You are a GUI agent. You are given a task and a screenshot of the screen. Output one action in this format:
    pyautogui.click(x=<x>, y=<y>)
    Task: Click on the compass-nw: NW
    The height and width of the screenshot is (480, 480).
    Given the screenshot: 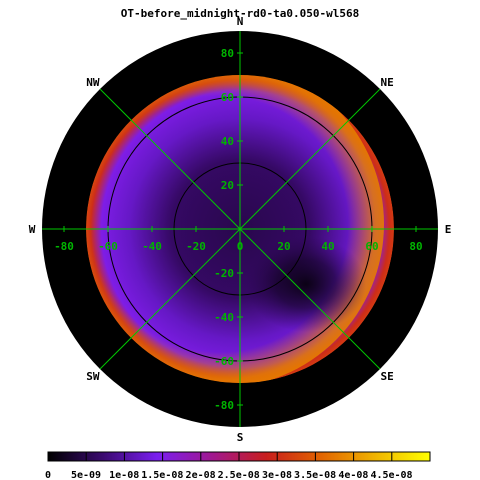 What is the action you would take?
    pyautogui.click(x=93, y=82)
    